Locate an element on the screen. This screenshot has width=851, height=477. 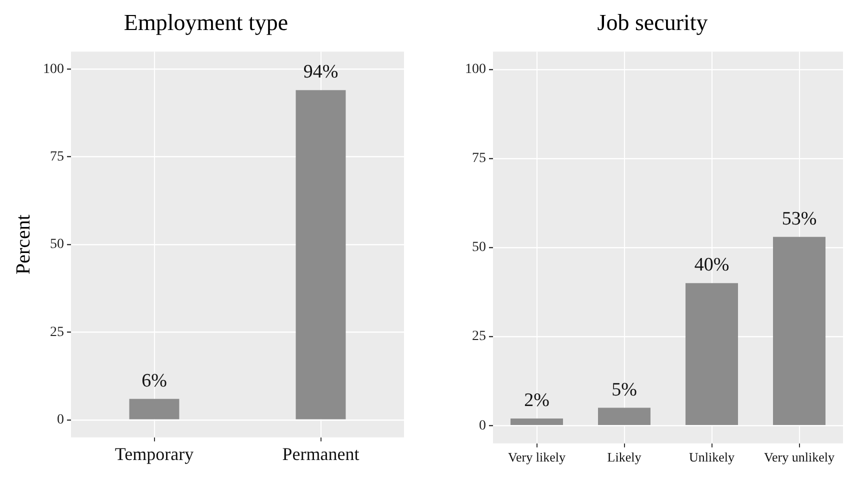
chart-title: Job security is located at coordinates (652, 22).